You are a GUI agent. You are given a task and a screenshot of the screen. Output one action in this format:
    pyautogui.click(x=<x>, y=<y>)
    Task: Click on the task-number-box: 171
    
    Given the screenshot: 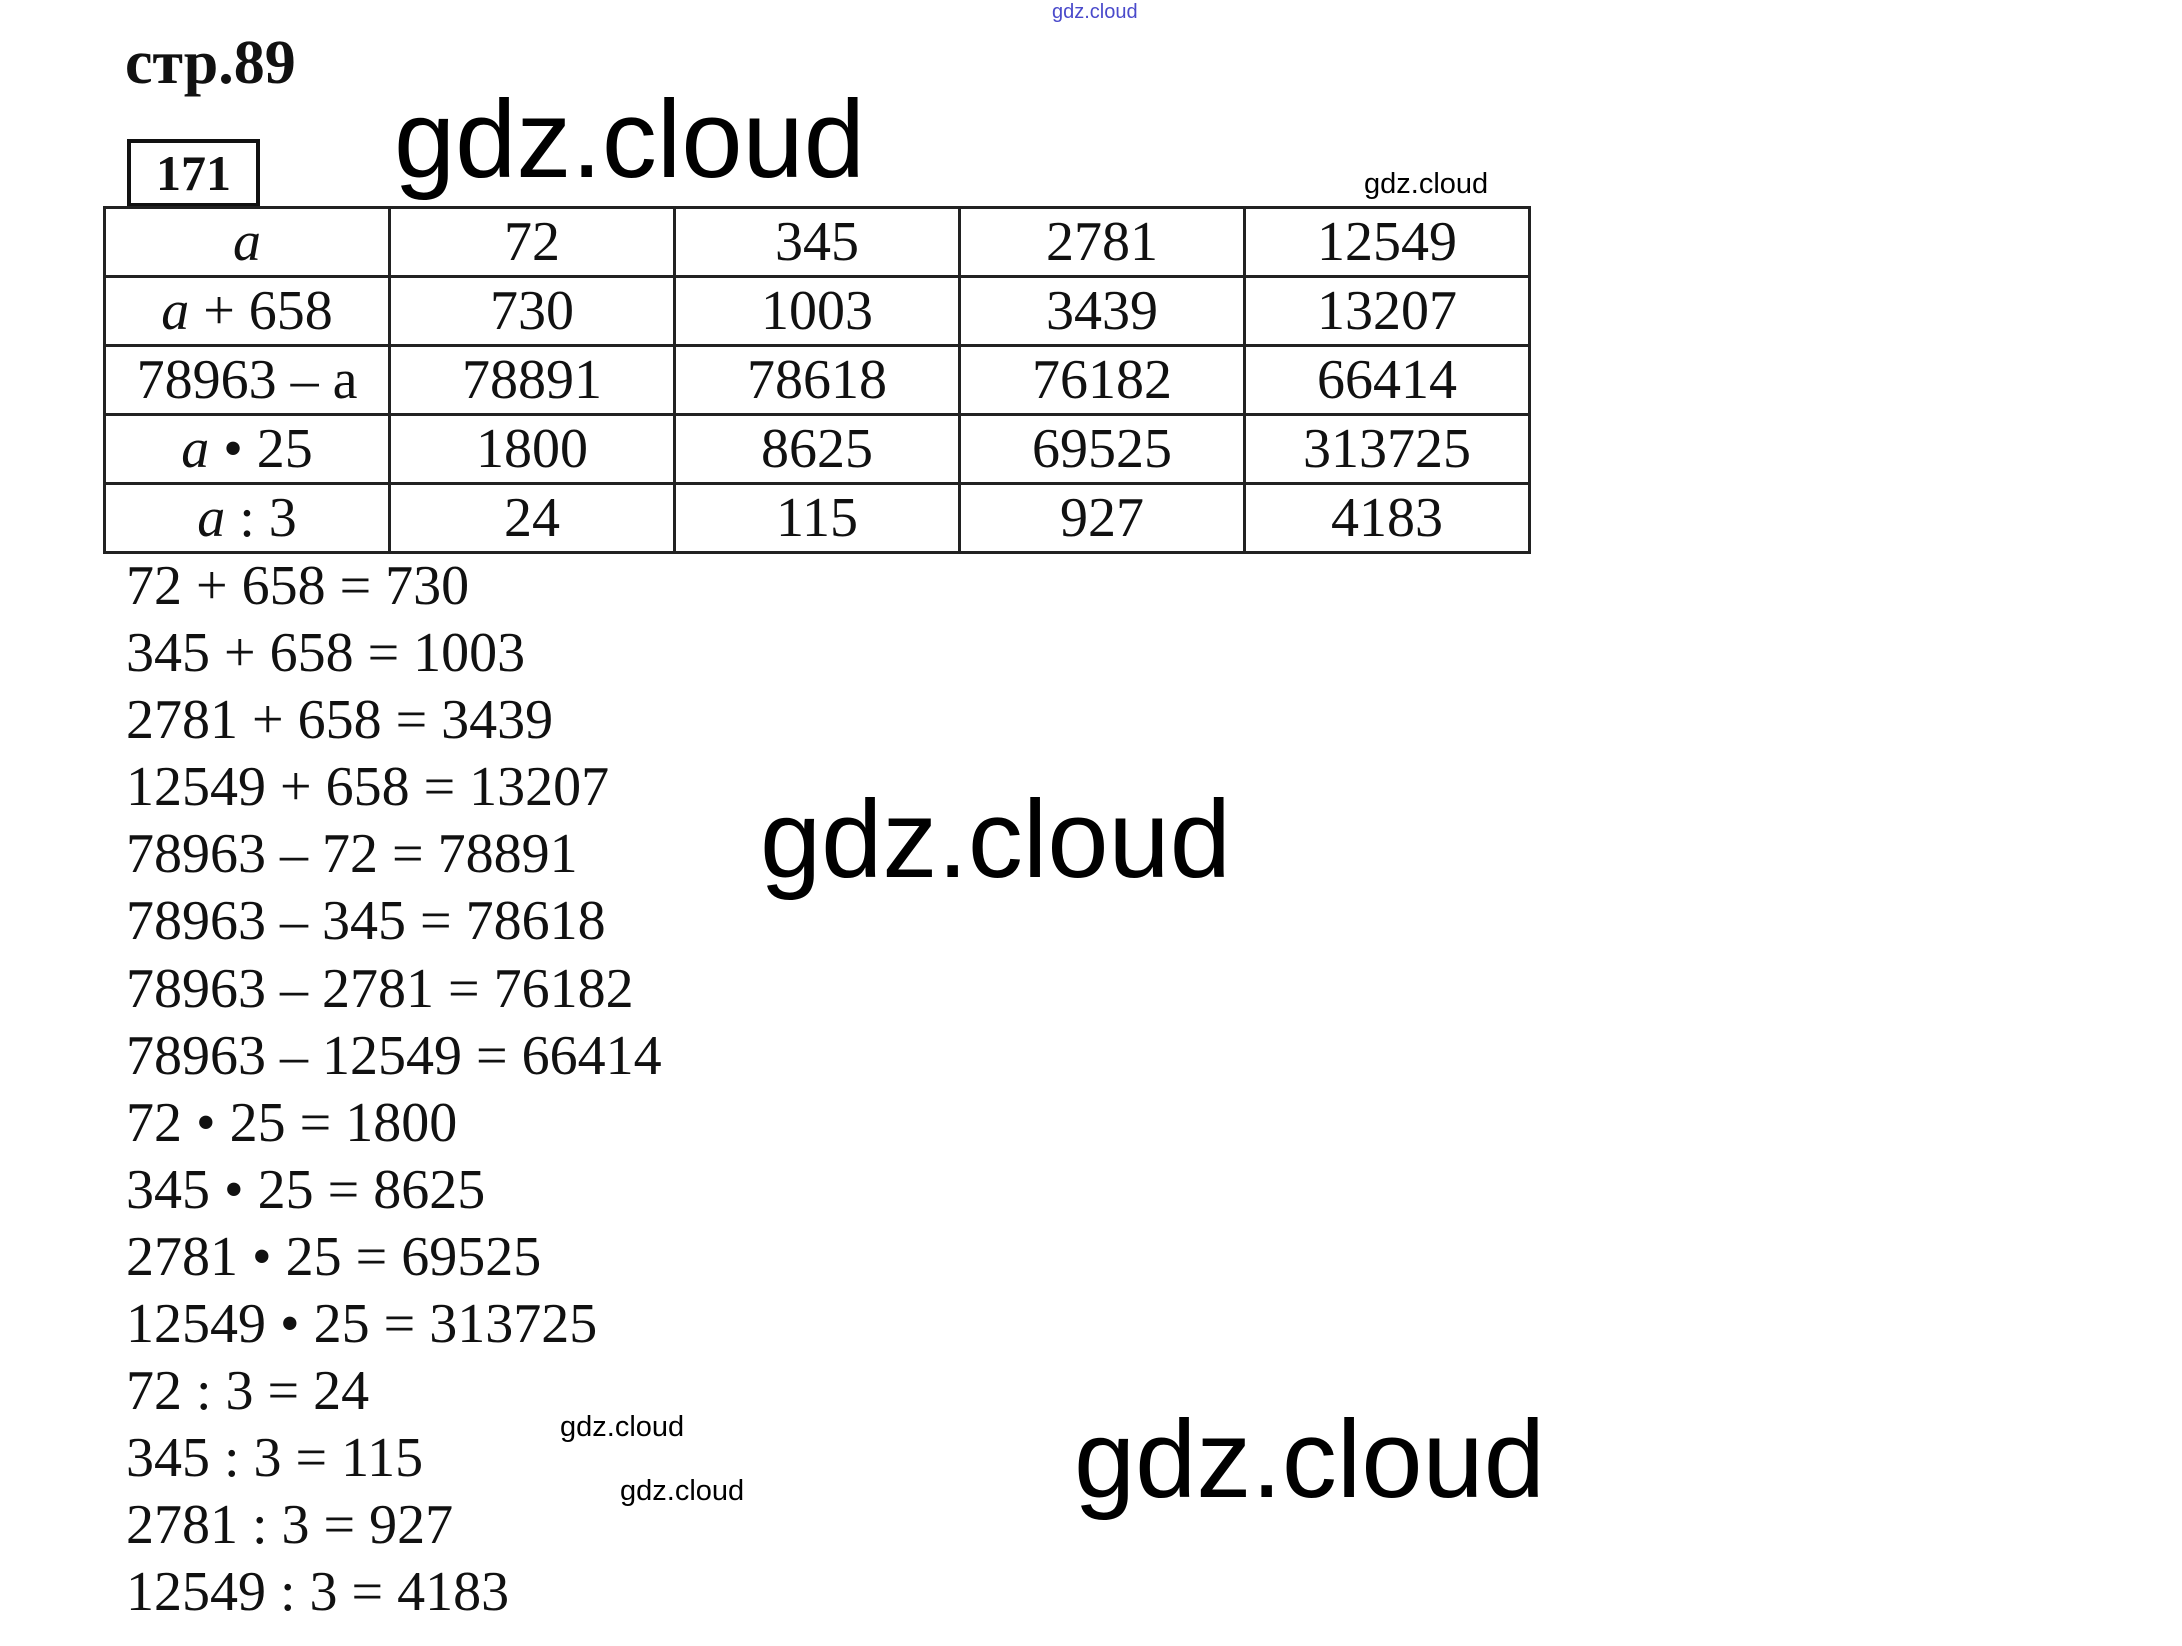 What is the action you would take?
    pyautogui.click(x=193, y=173)
    